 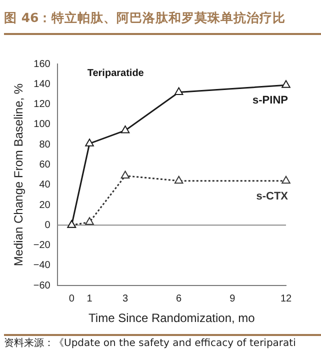 I want to click on x-tick-label: 0, so click(x=71, y=298).